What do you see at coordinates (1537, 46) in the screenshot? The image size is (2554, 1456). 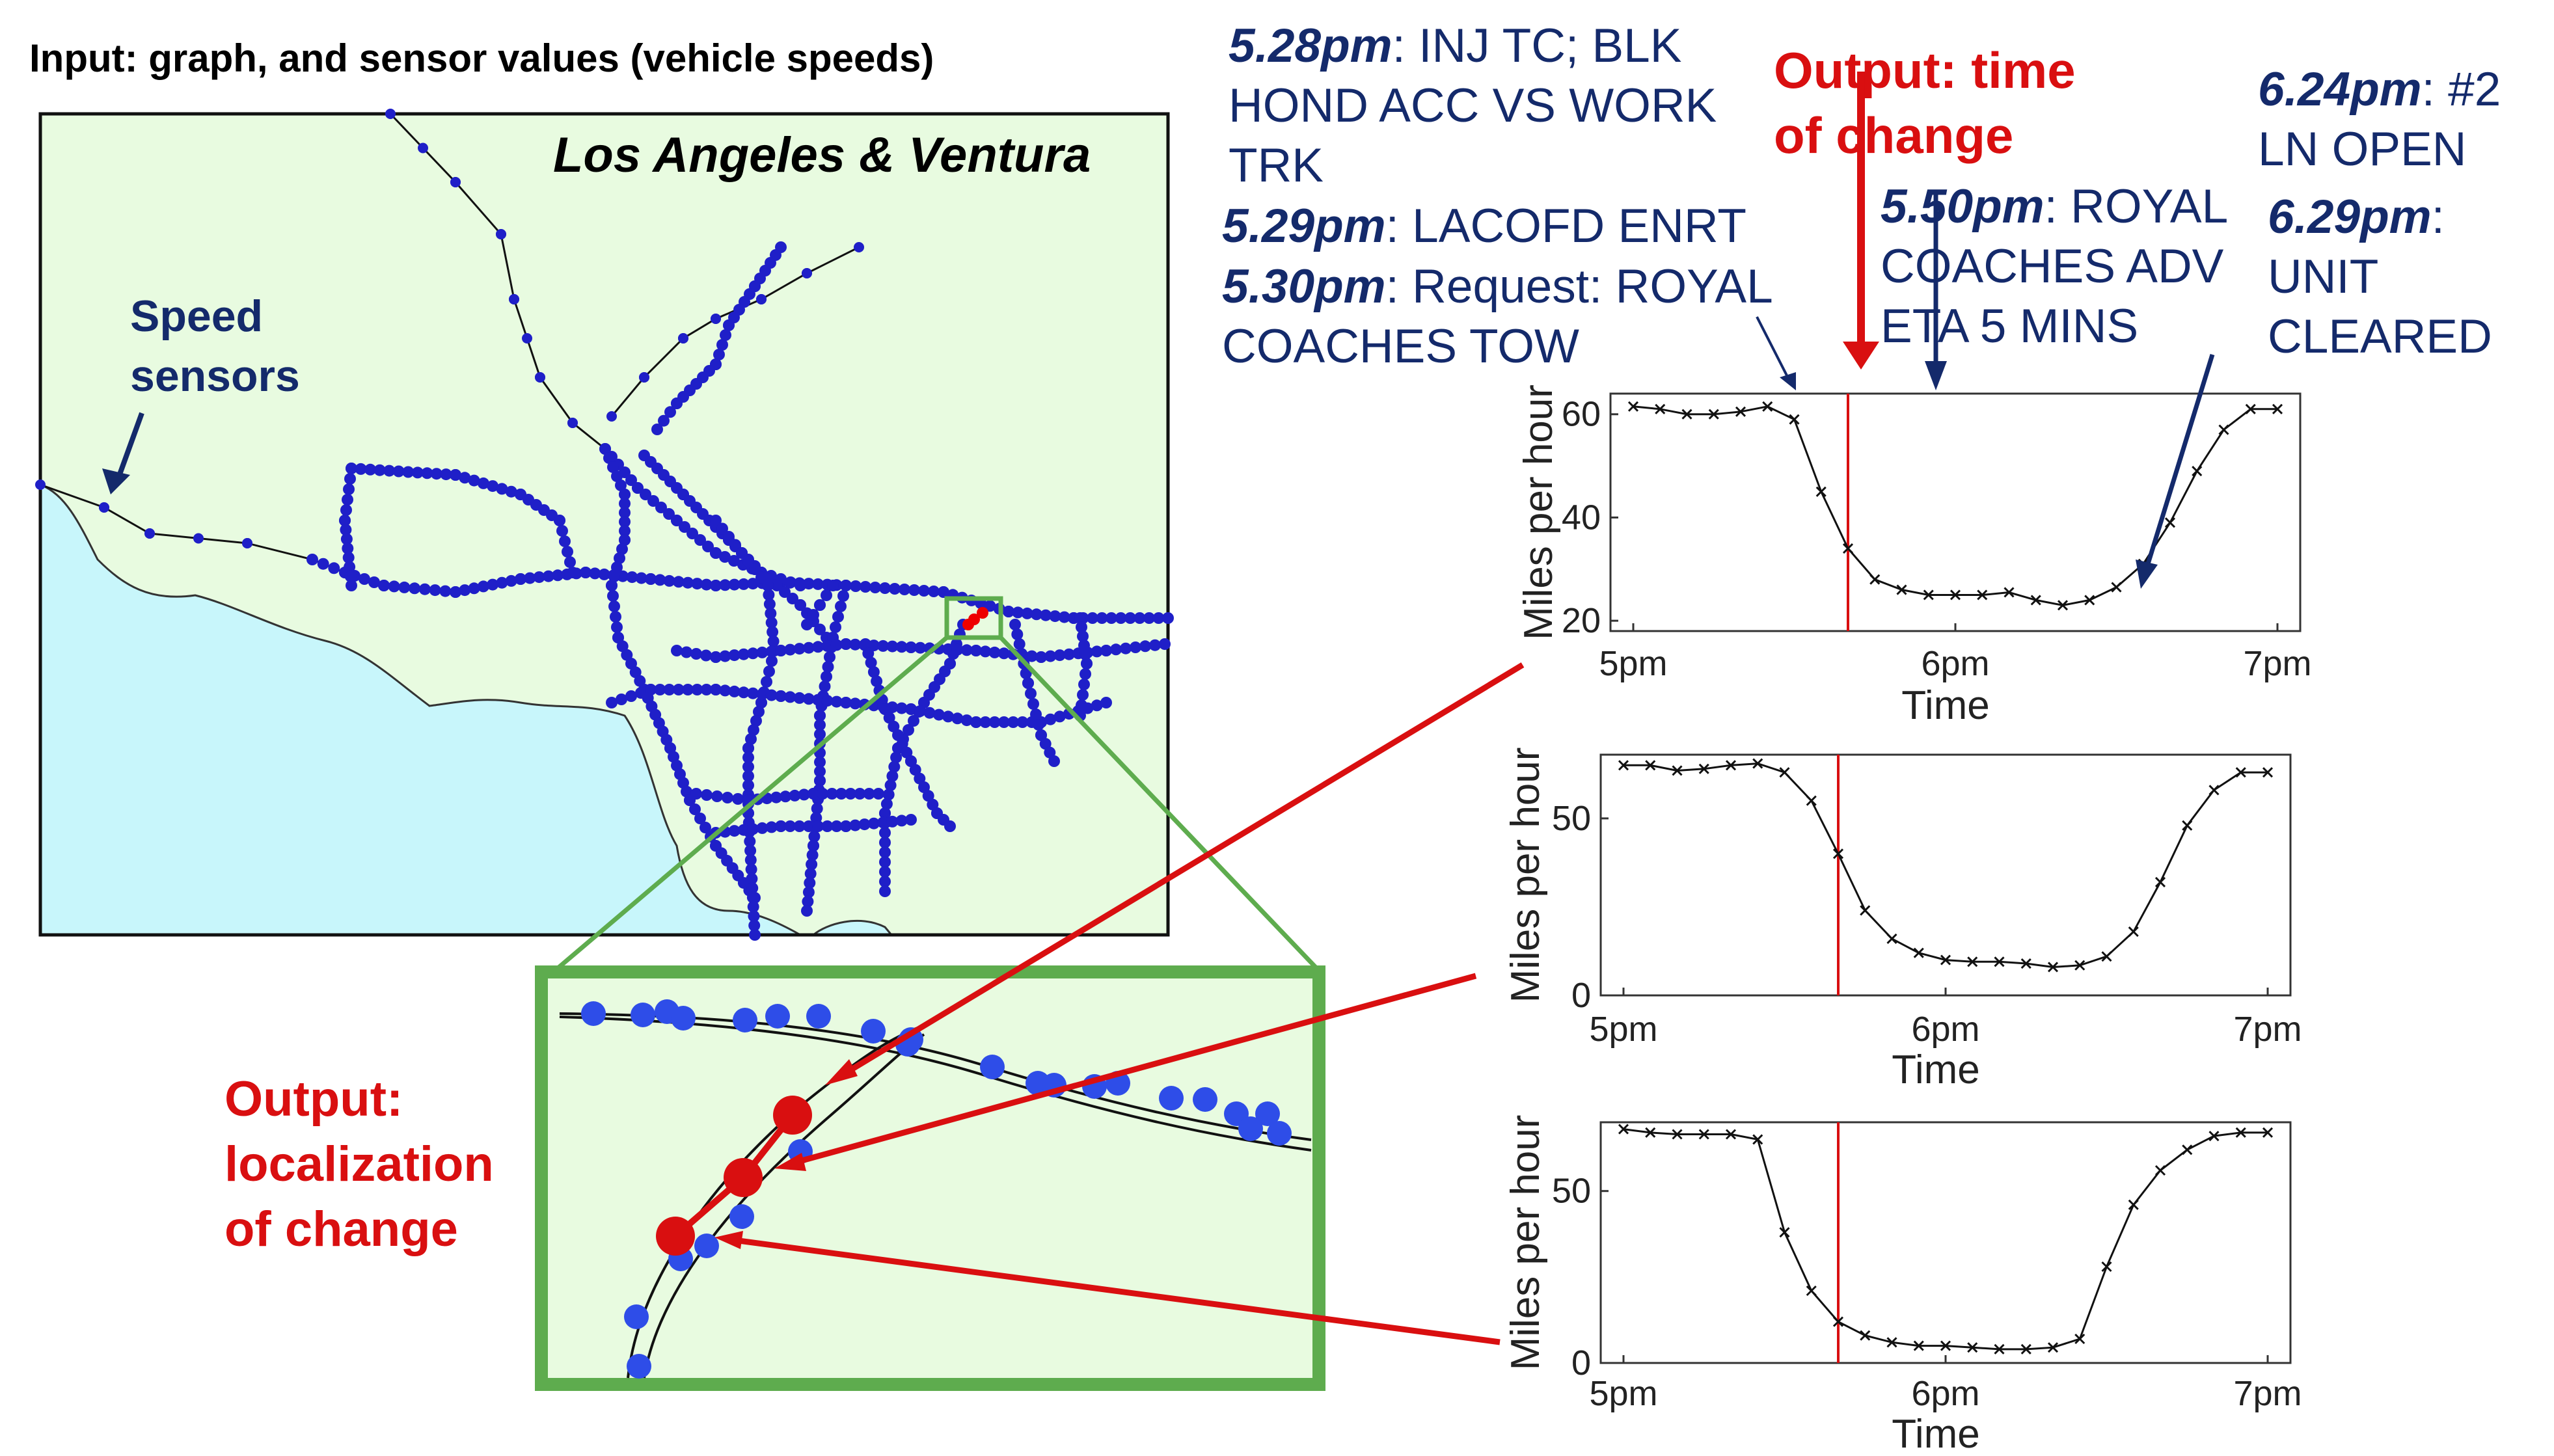 I see `event-528-text1: : INJ TC; BLK` at bounding box center [1537, 46].